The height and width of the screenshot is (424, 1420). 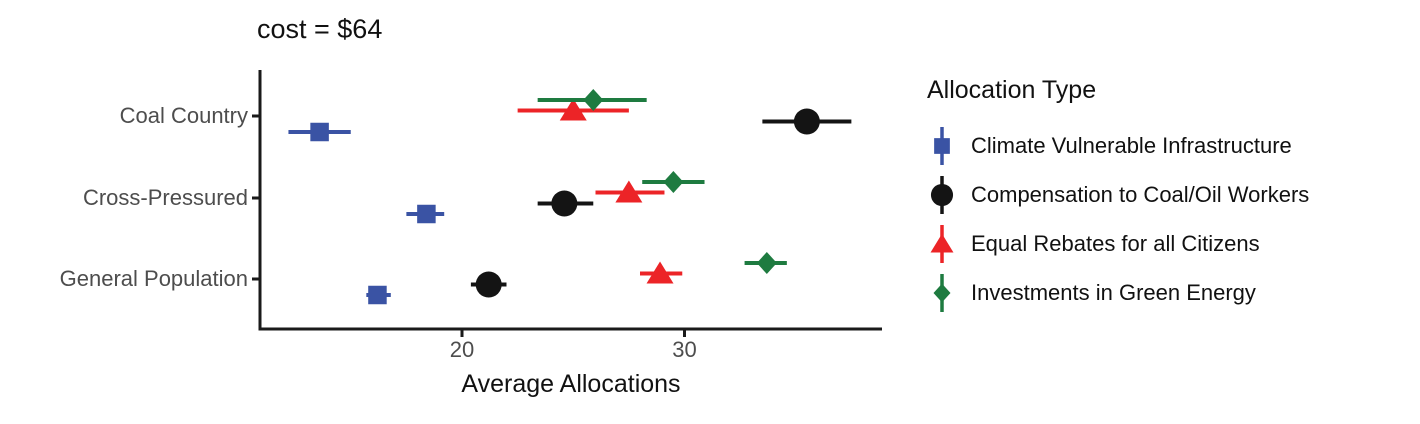 I want to click on legend-title: Allocation Type, so click(x=1012, y=90).